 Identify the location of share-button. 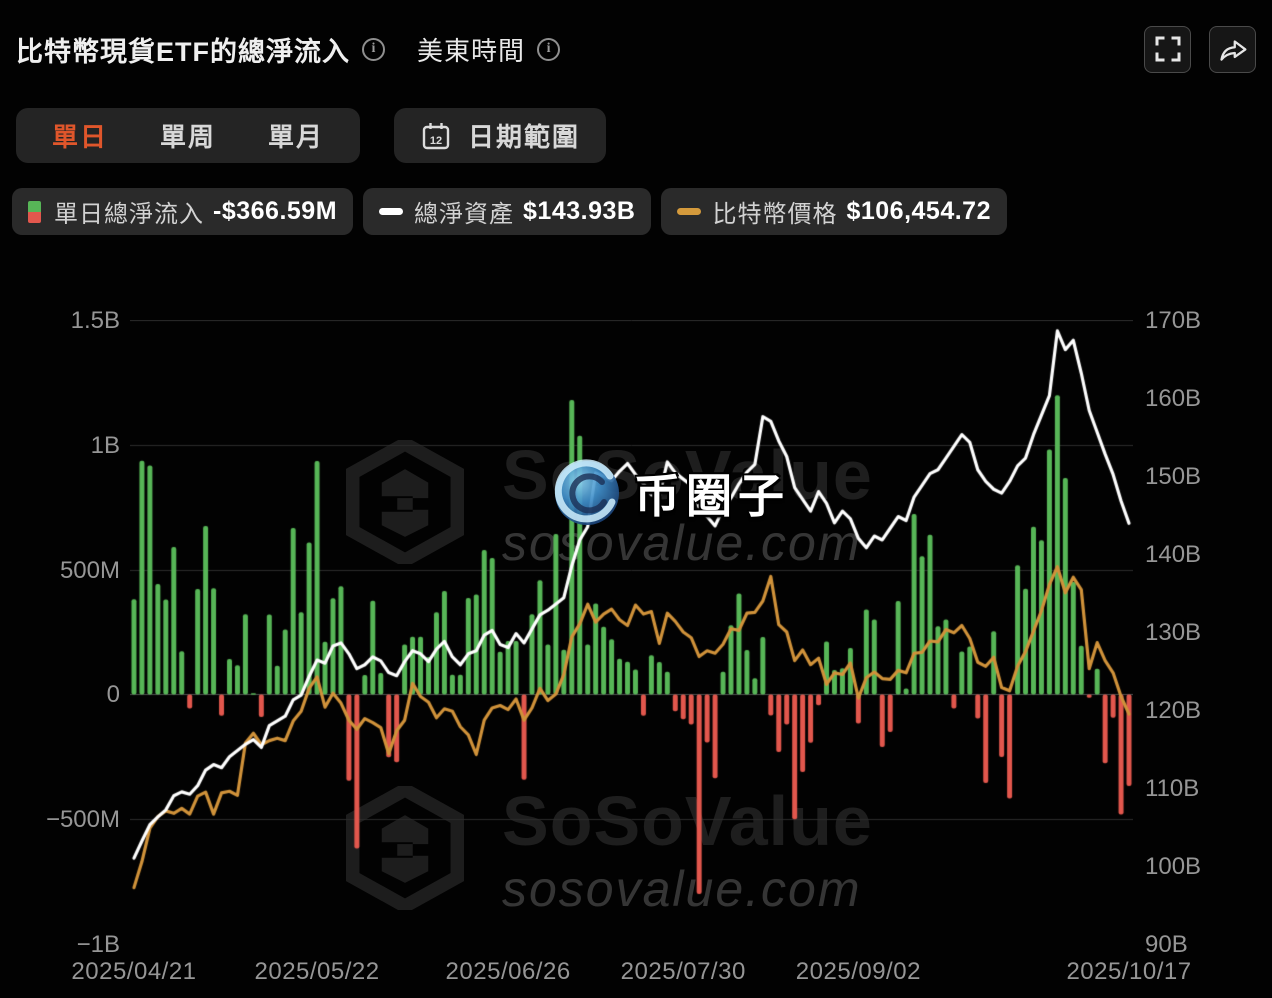
(1232, 49).